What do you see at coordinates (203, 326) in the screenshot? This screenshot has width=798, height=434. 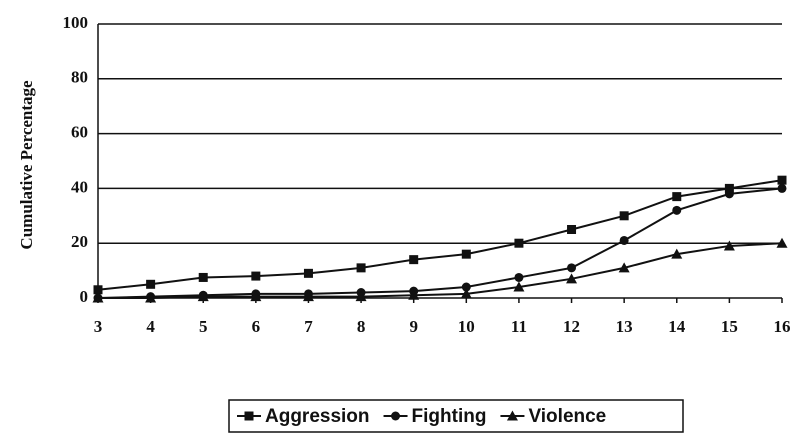 I see `x-tick-label: 5` at bounding box center [203, 326].